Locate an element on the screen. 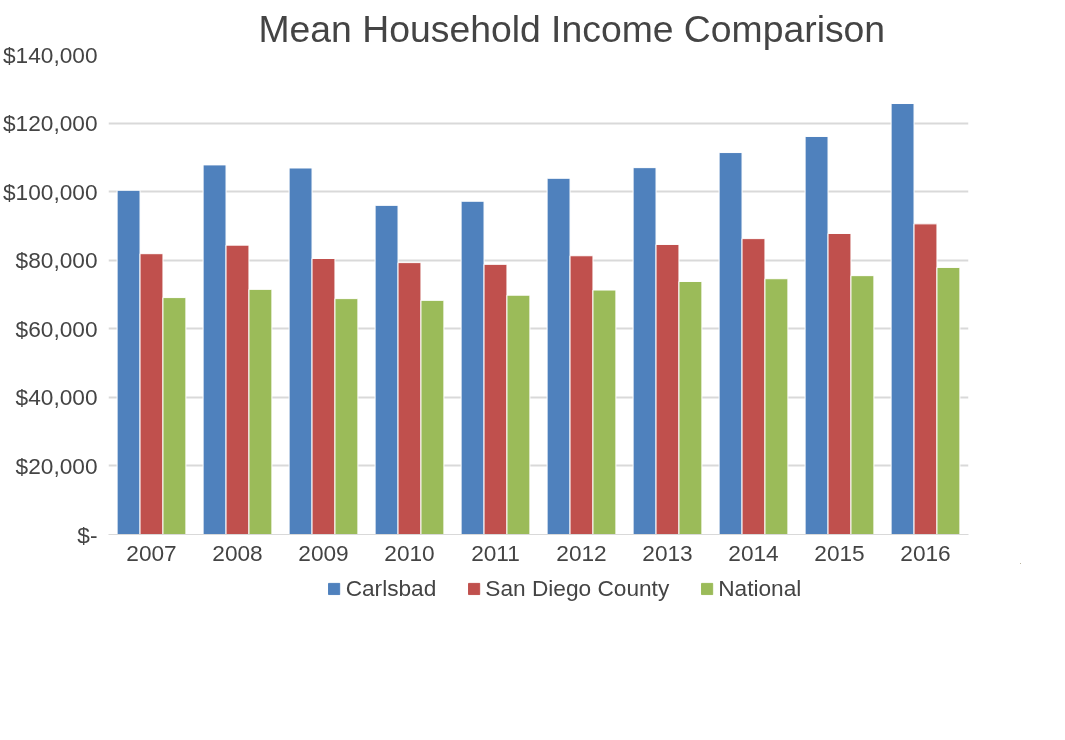 Image resolution: width=1065 pixels, height=740 pixels. x-tick-label: 2008 is located at coordinates (237, 552).